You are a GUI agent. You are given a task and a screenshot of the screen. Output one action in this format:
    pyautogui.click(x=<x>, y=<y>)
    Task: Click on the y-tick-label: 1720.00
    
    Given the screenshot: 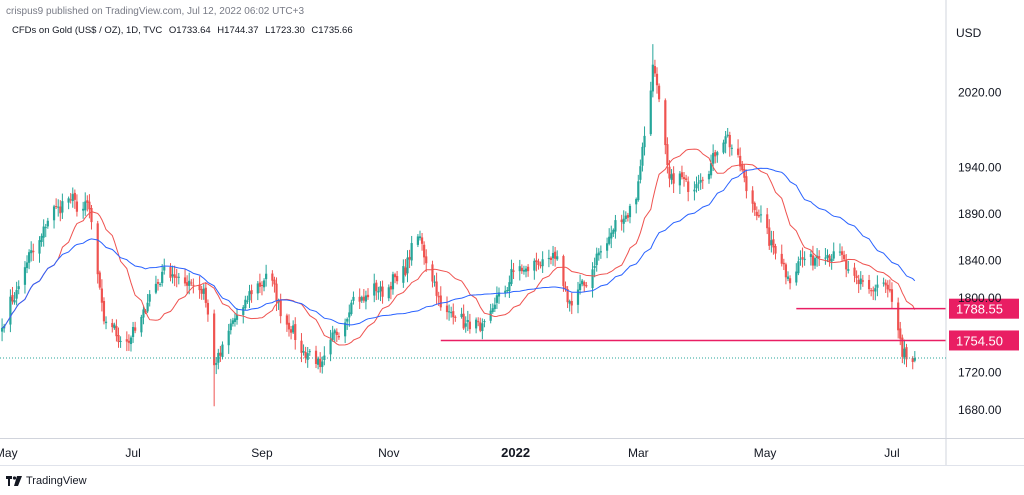 What is the action you would take?
    pyautogui.click(x=980, y=373)
    